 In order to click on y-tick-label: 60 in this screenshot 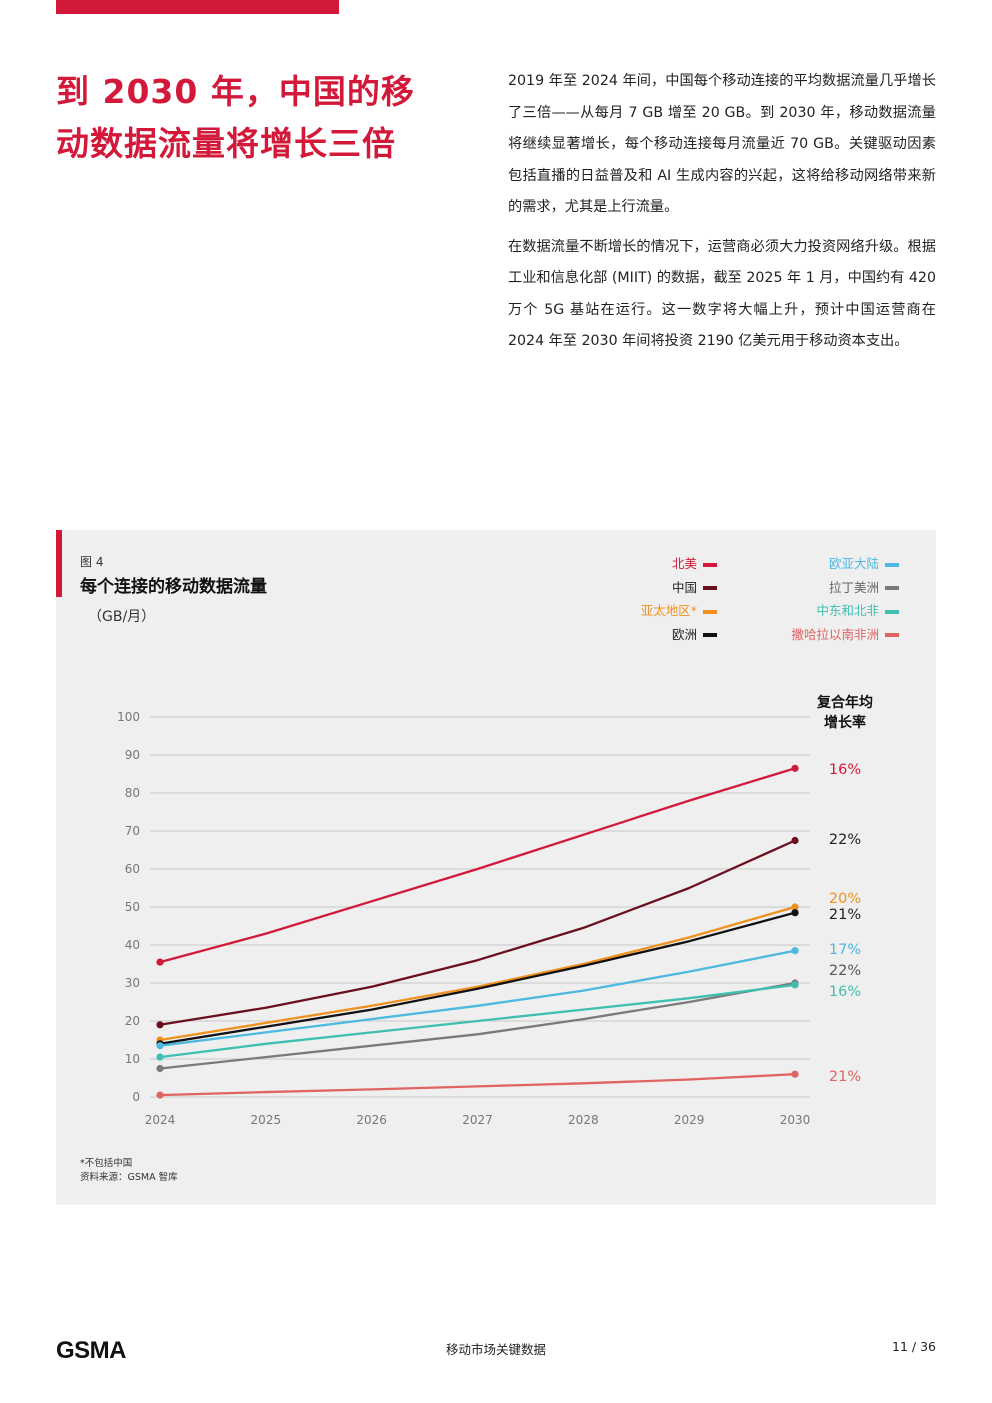, I will do `click(132, 869)`.